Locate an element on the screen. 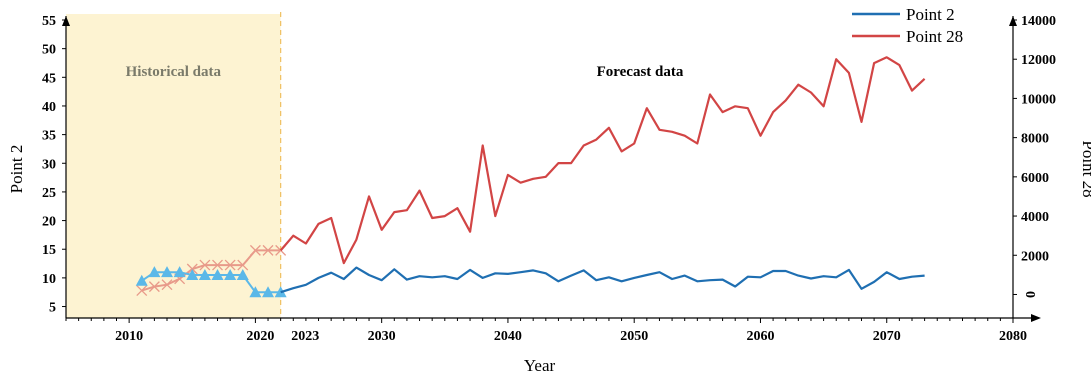 The image size is (1091, 374). y-axis-left-label: Point 2 is located at coordinates (16, 169).